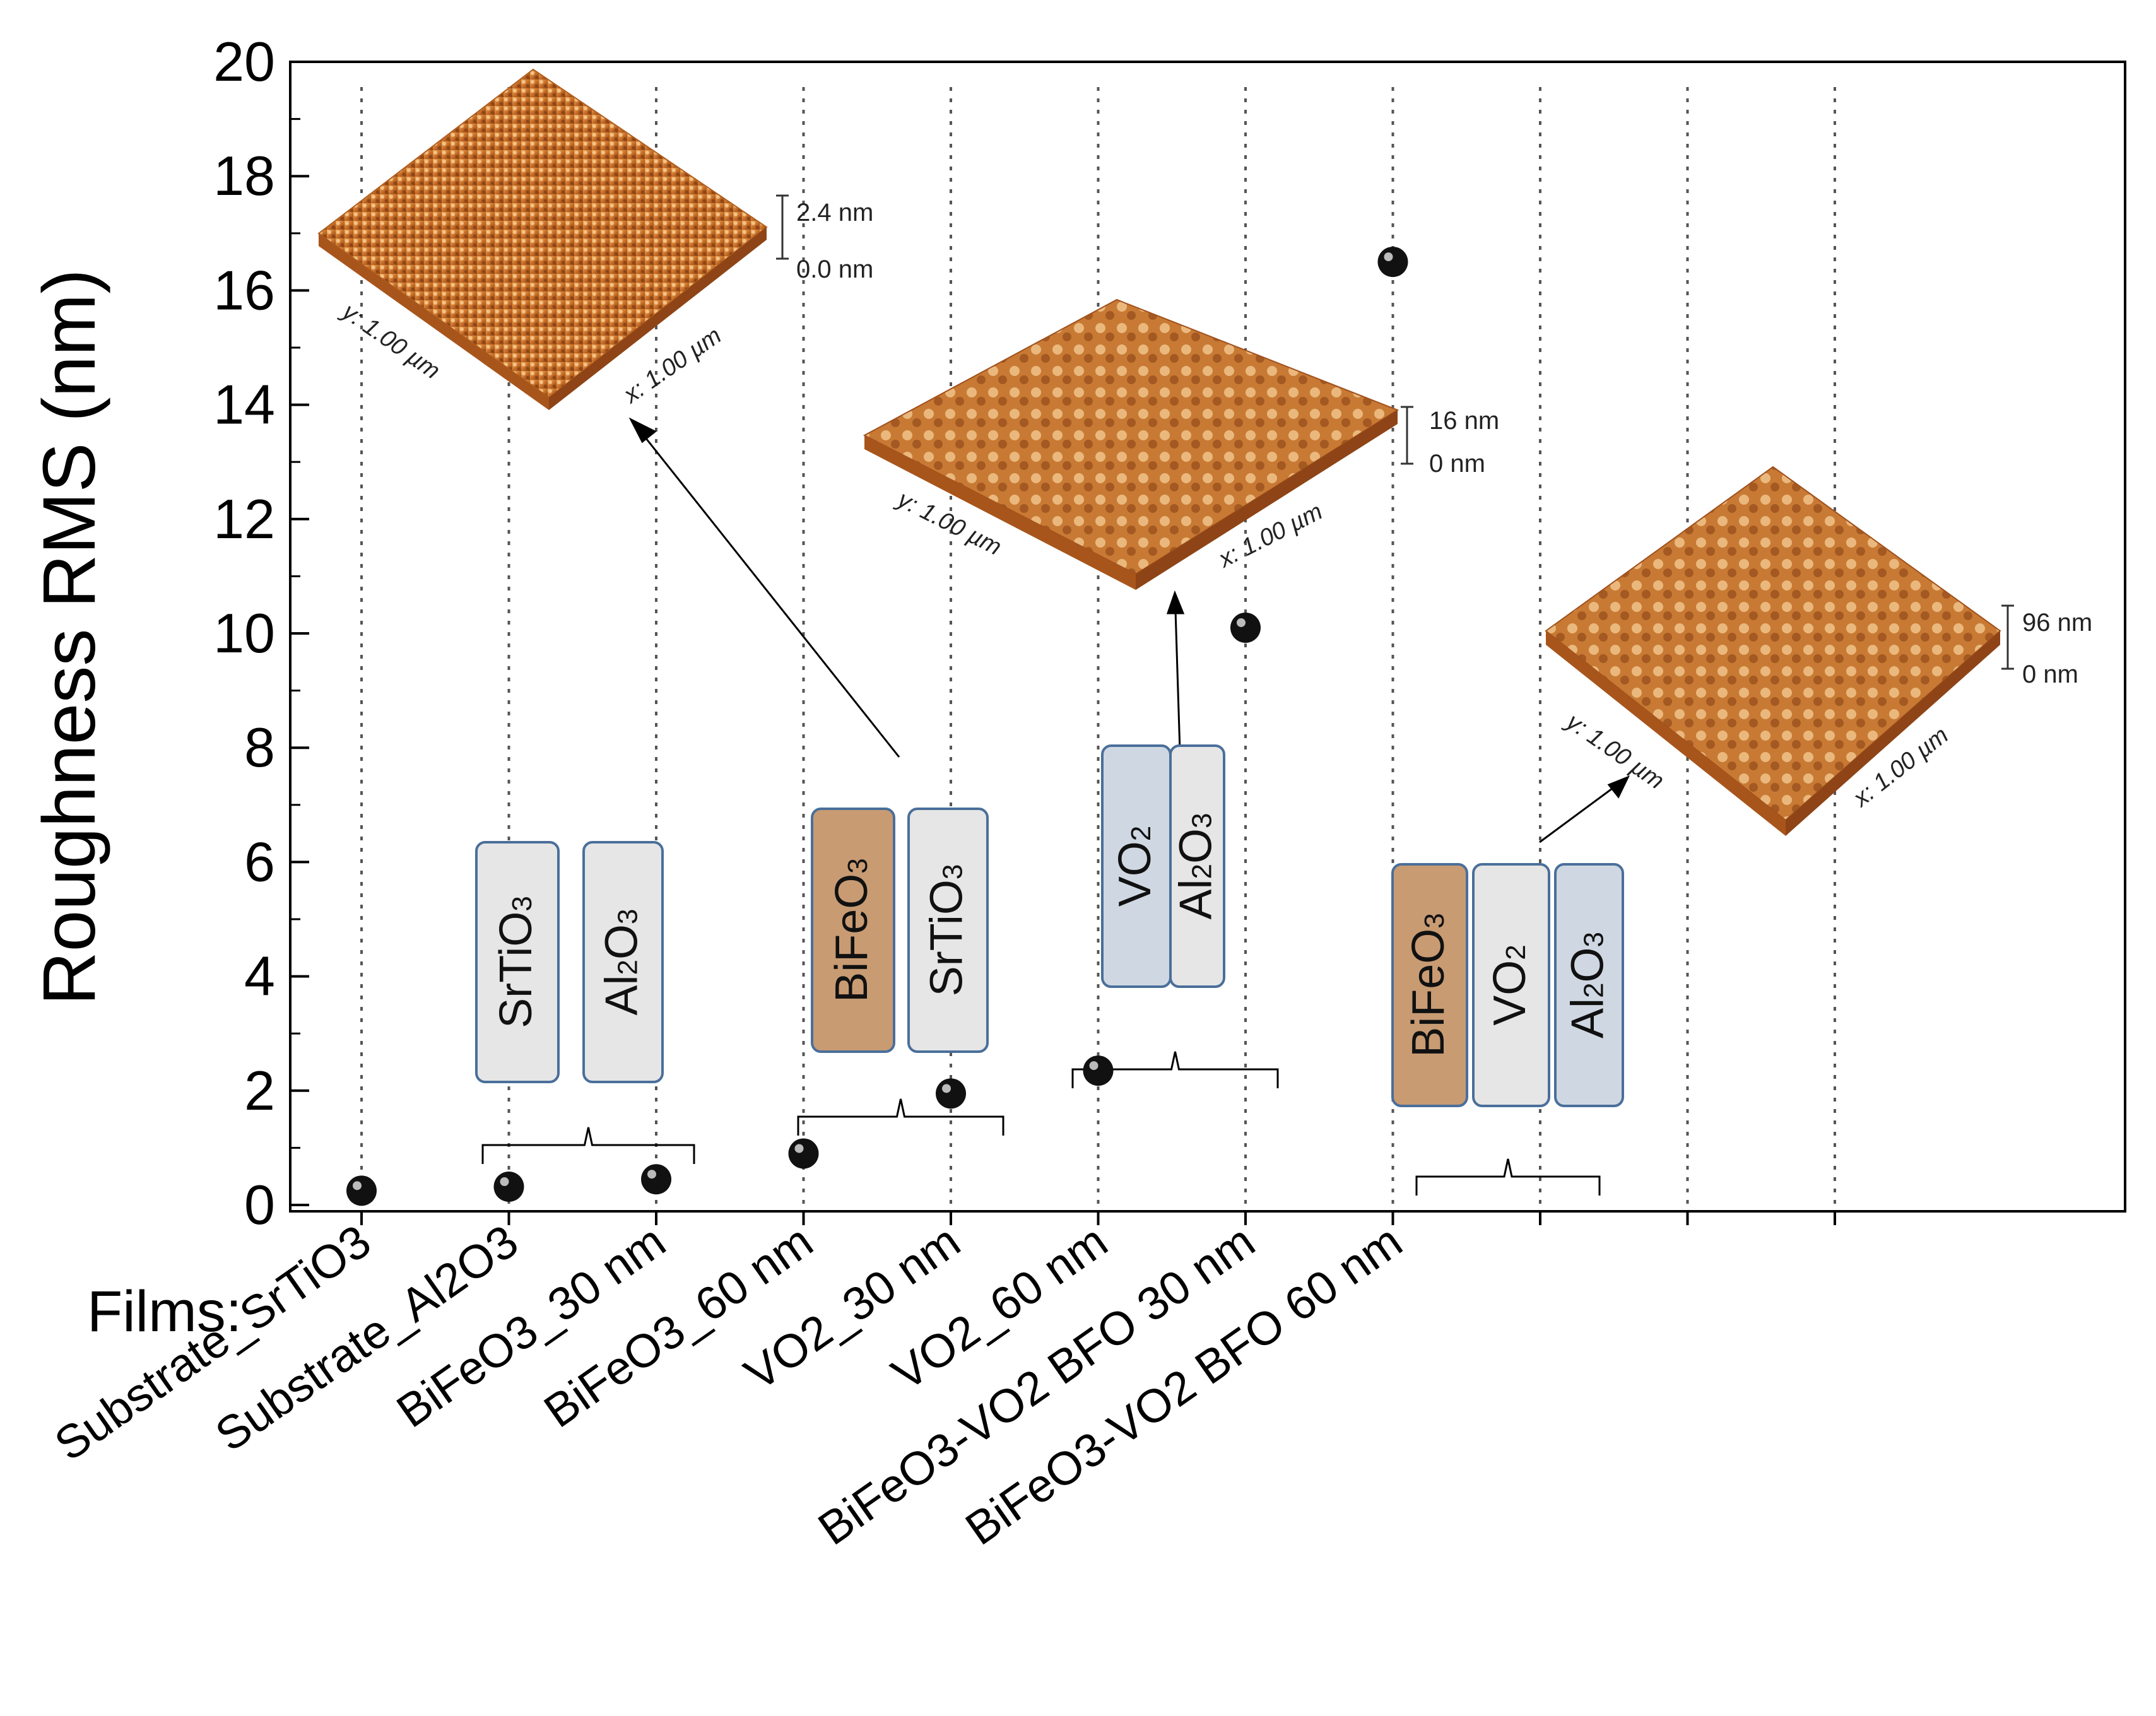 The width and height of the screenshot is (2156, 1716). I want to click on y-tick-label: 8, so click(259, 748).